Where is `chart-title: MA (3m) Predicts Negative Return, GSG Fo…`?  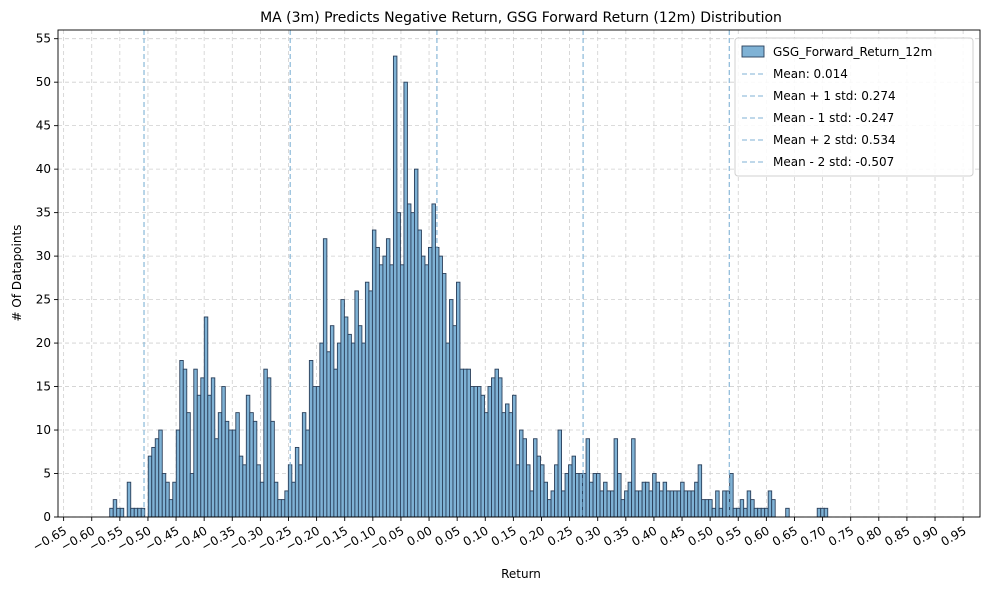 chart-title: MA (3m) Predicts Negative Return, GSG Fo… is located at coordinates (521, 18).